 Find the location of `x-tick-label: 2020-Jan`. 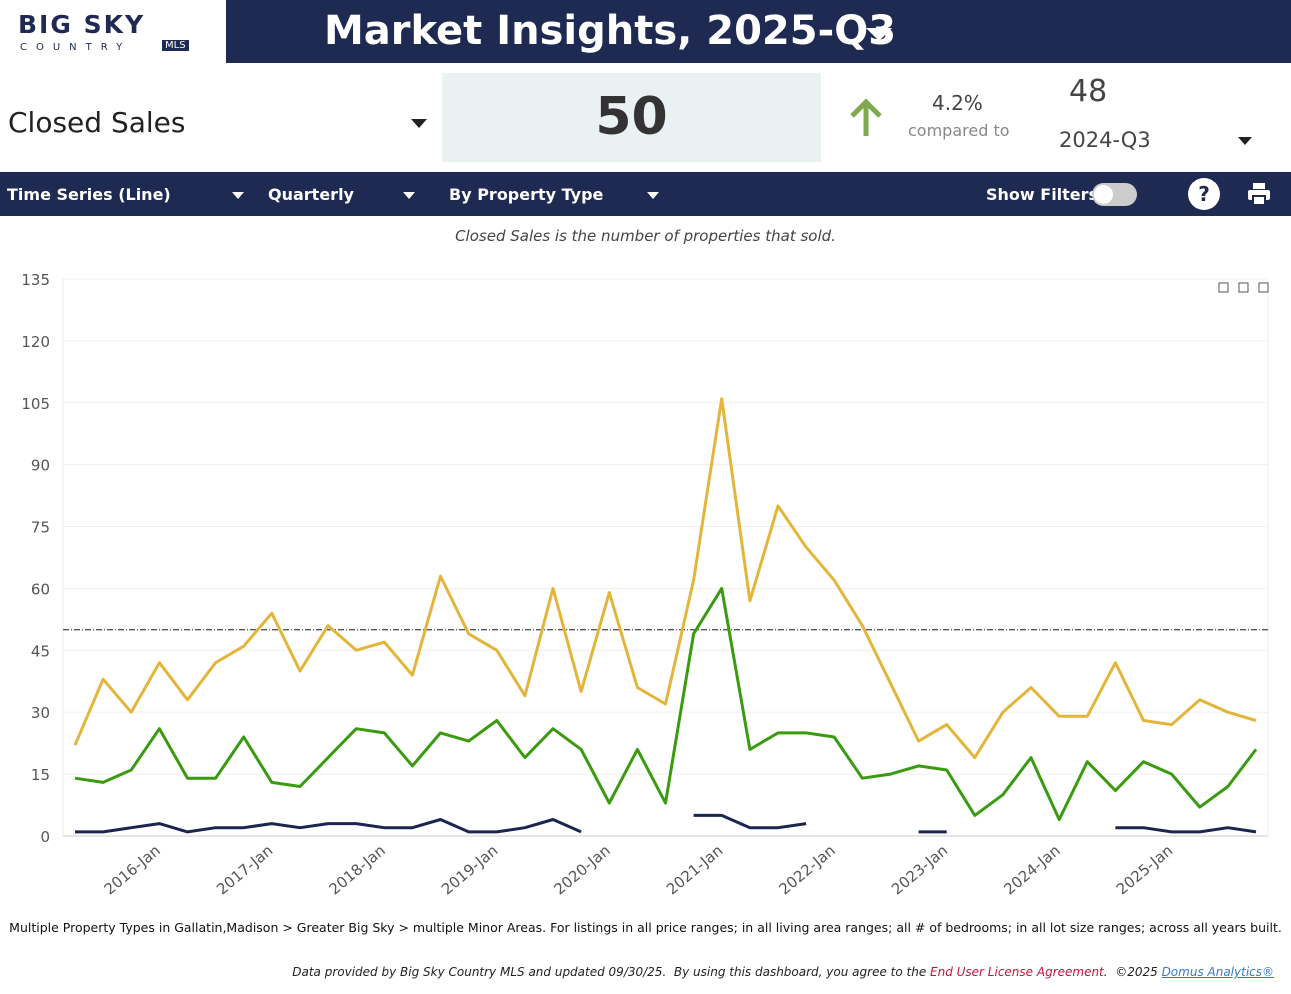

x-tick-label: 2020-Jan is located at coordinates (582, 869).